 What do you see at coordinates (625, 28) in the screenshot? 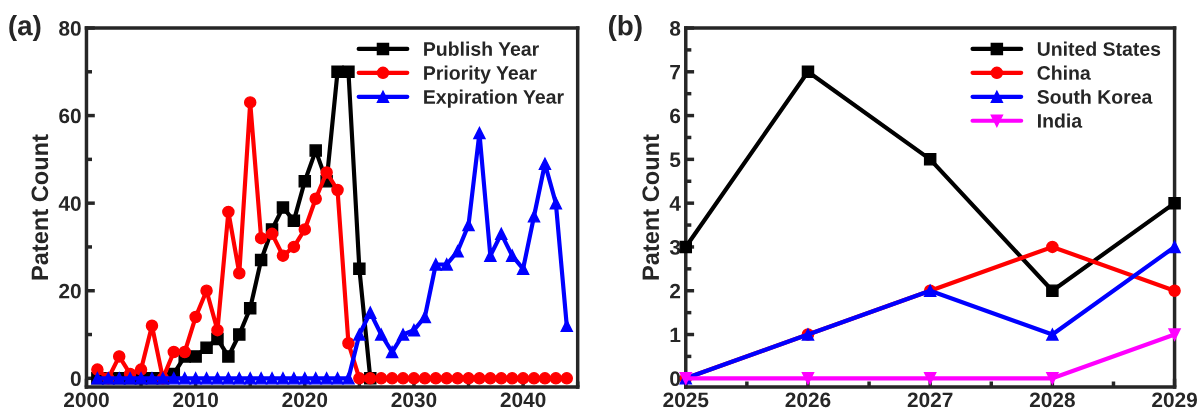
I see `chart-title: (b)` at bounding box center [625, 28].